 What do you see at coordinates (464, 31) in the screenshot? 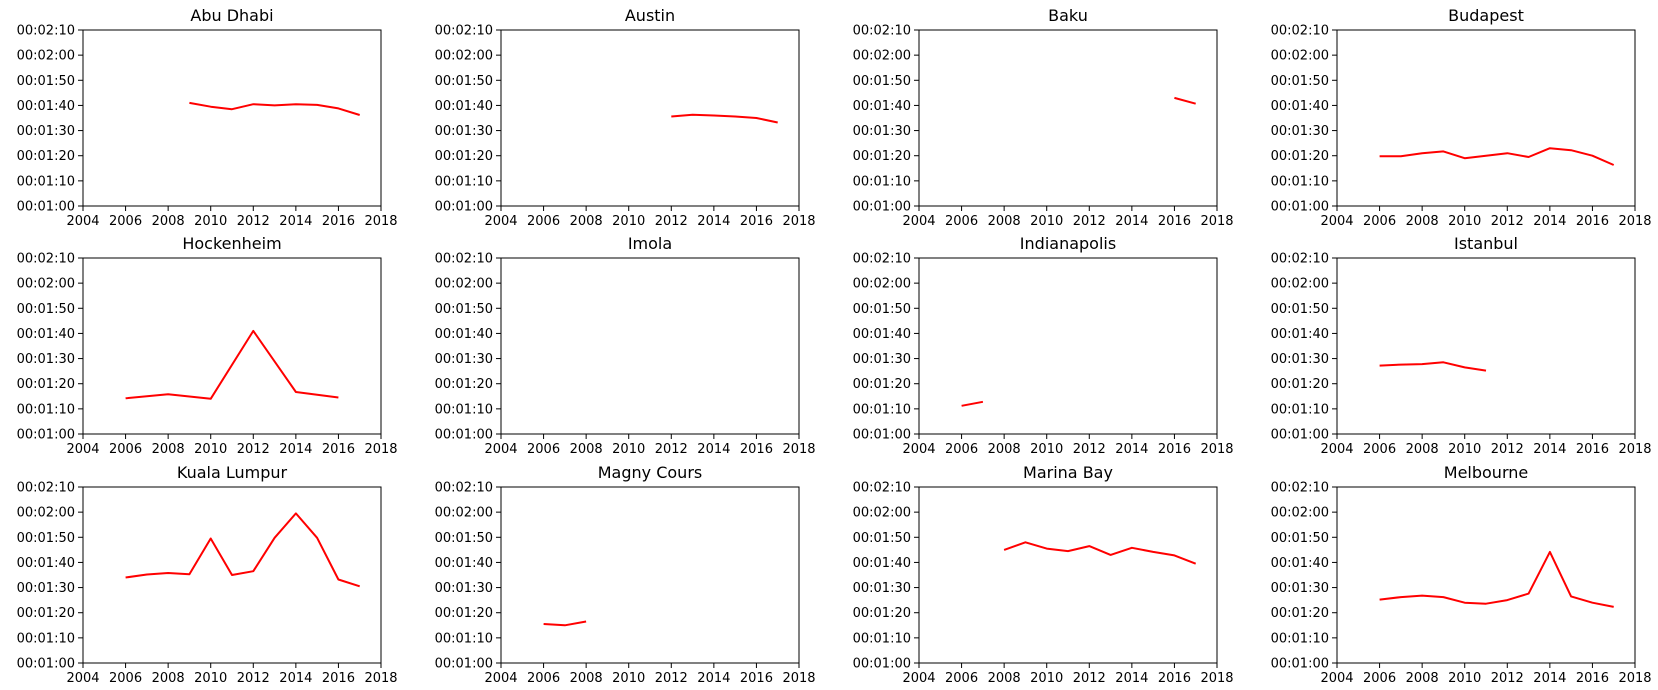
I see `y-tick-label: 00:02:10` at bounding box center [464, 31].